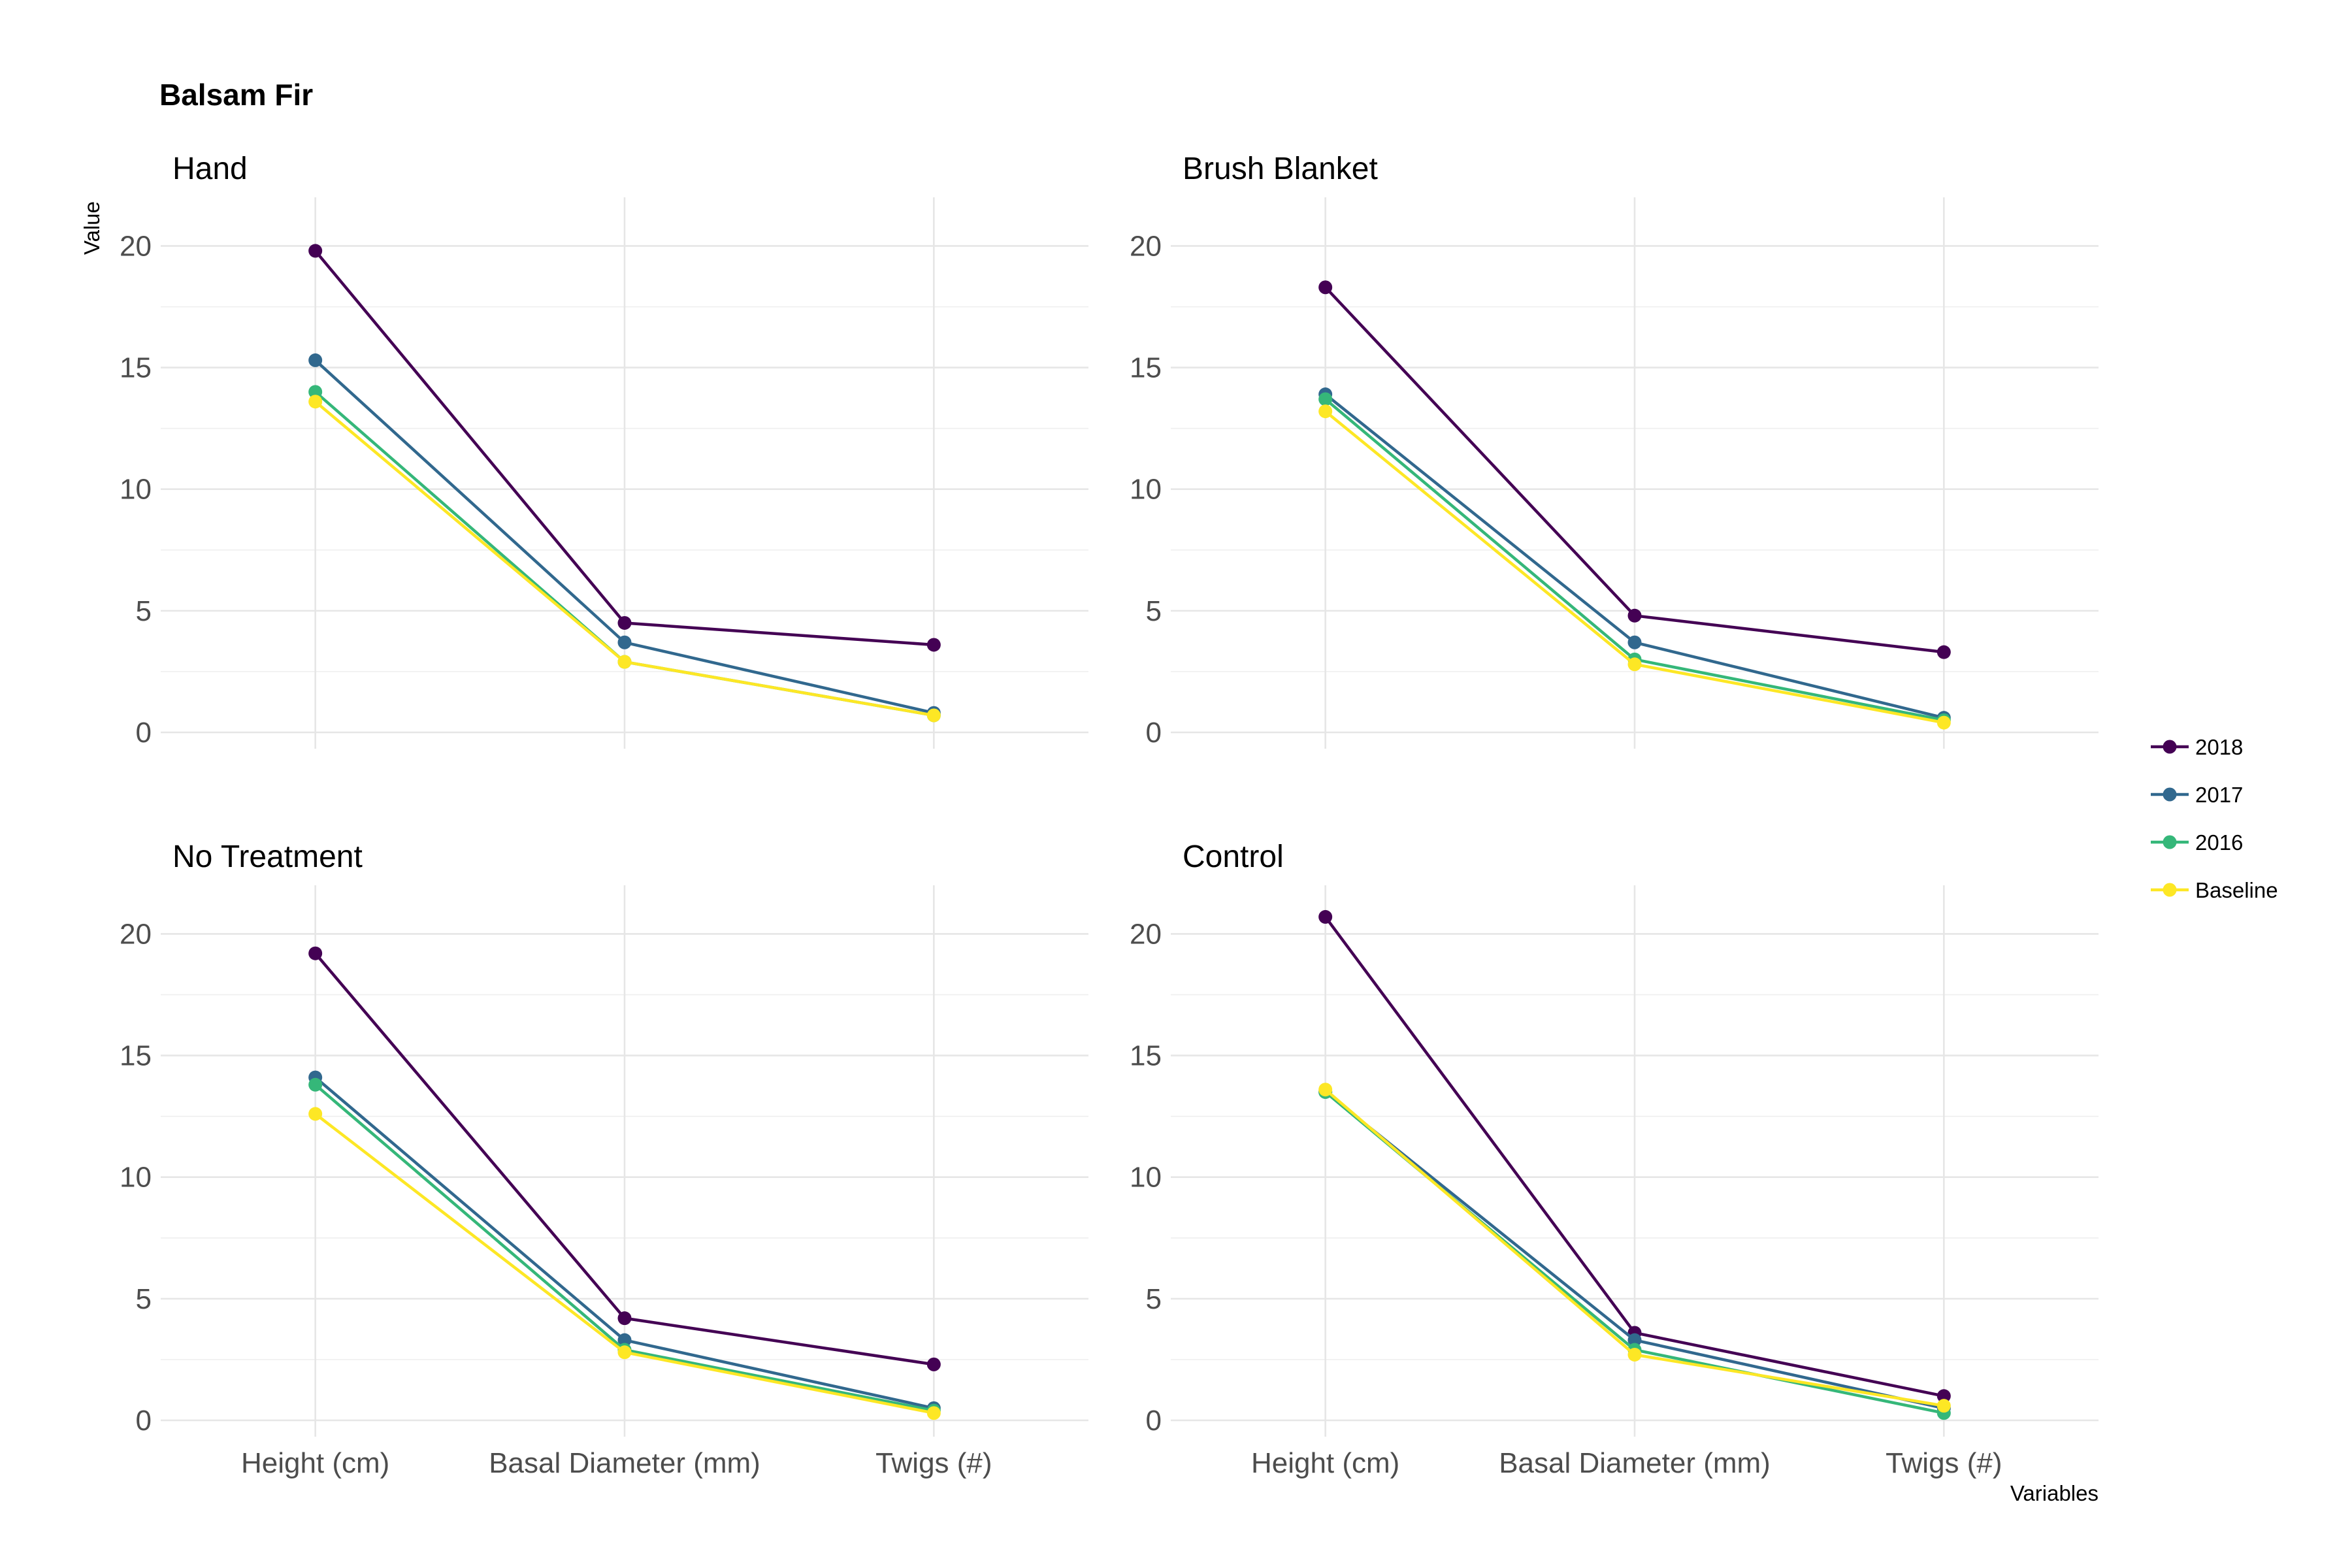 This screenshot has width=2352, height=1568. I want to click on legend-label: Baseline, so click(2236, 890).